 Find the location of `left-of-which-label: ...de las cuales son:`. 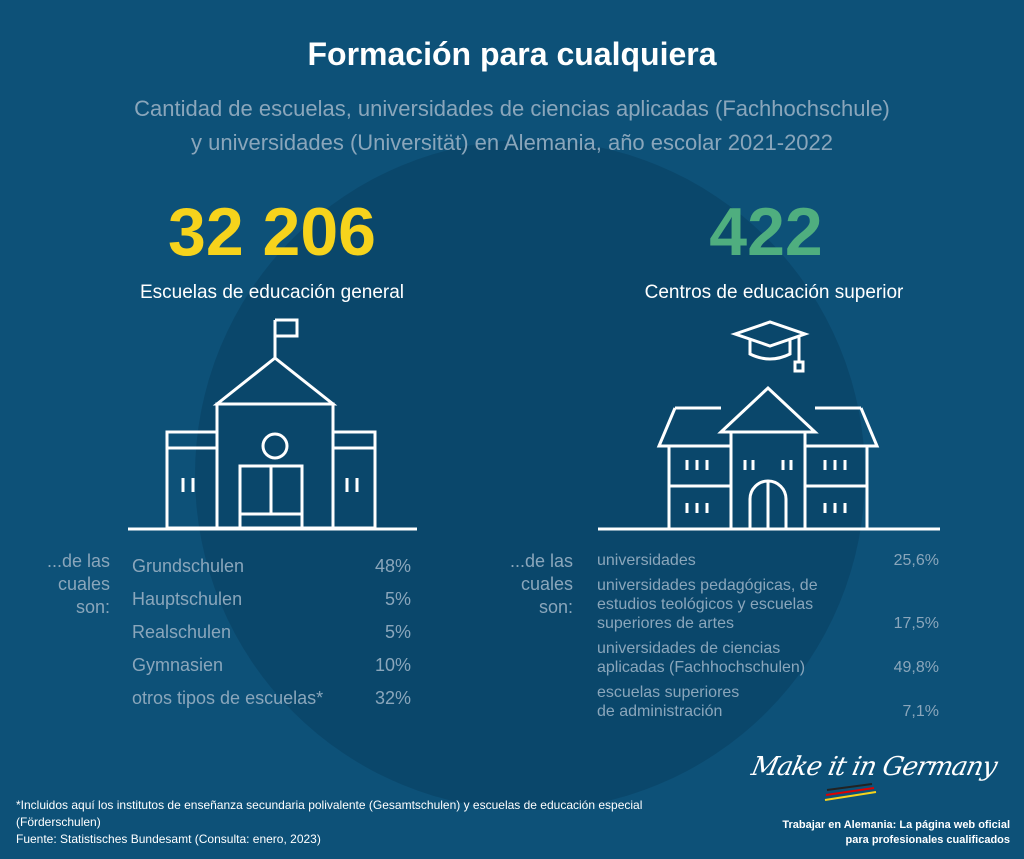

left-of-which-label: ...de las cuales son: is located at coordinates (65, 584).